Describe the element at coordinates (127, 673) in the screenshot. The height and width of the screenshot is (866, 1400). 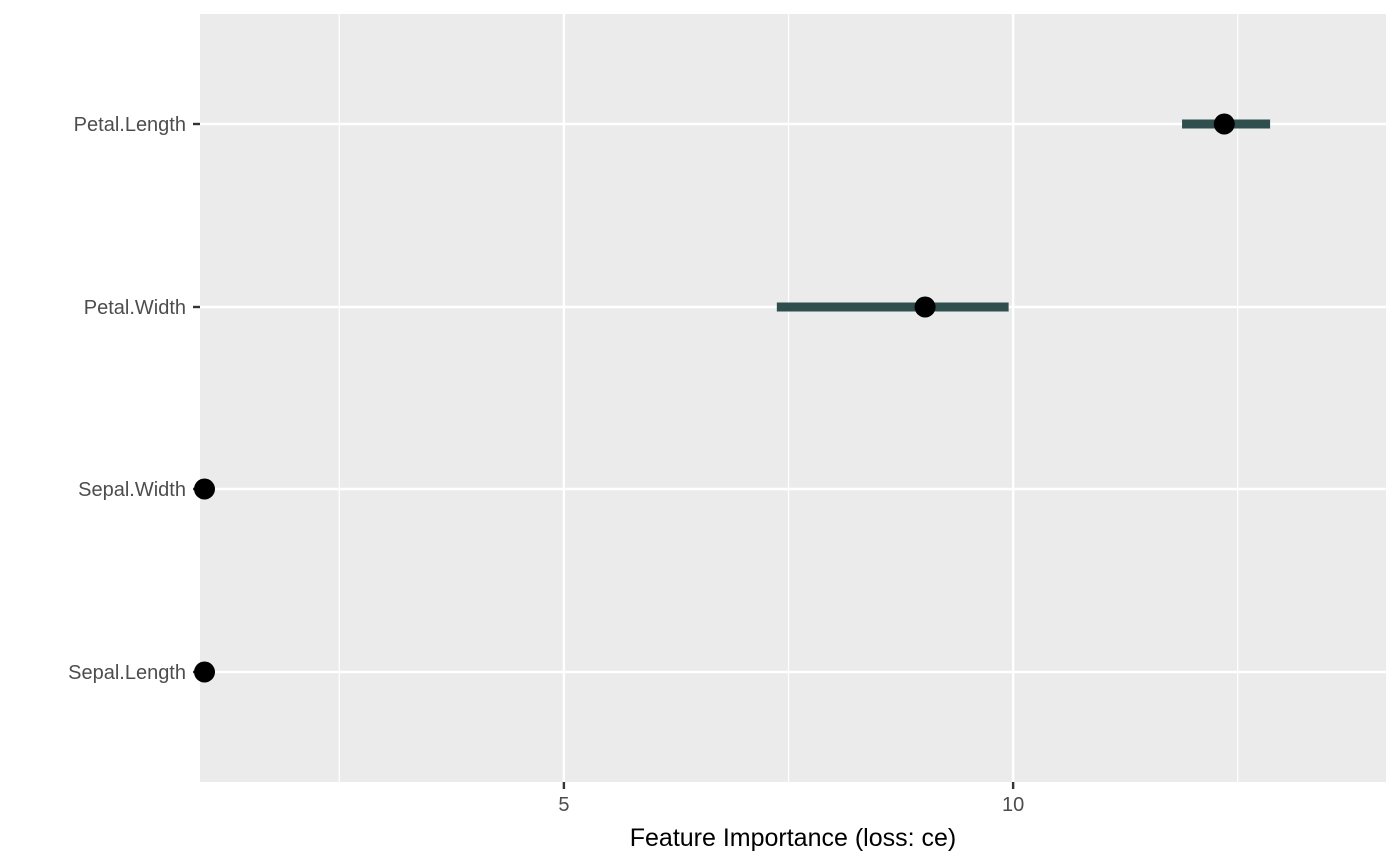
I see `y-tick-label: Sepal.Length` at that location.